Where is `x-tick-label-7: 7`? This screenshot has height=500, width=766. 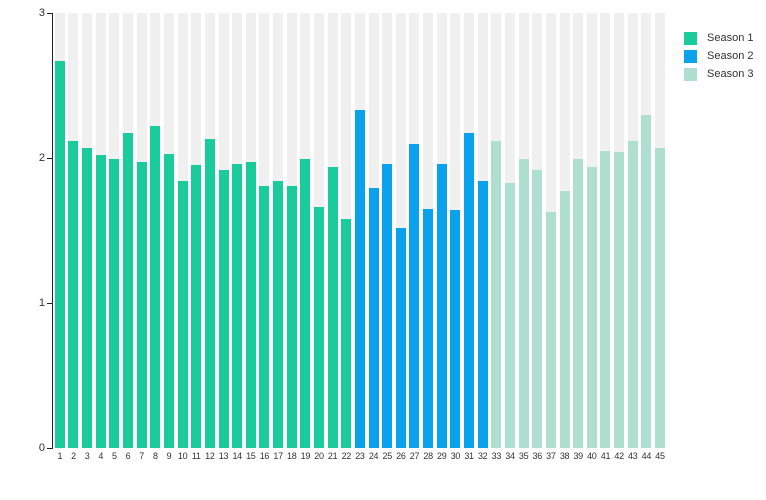 x-tick-label-7: 7 is located at coordinates (142, 456).